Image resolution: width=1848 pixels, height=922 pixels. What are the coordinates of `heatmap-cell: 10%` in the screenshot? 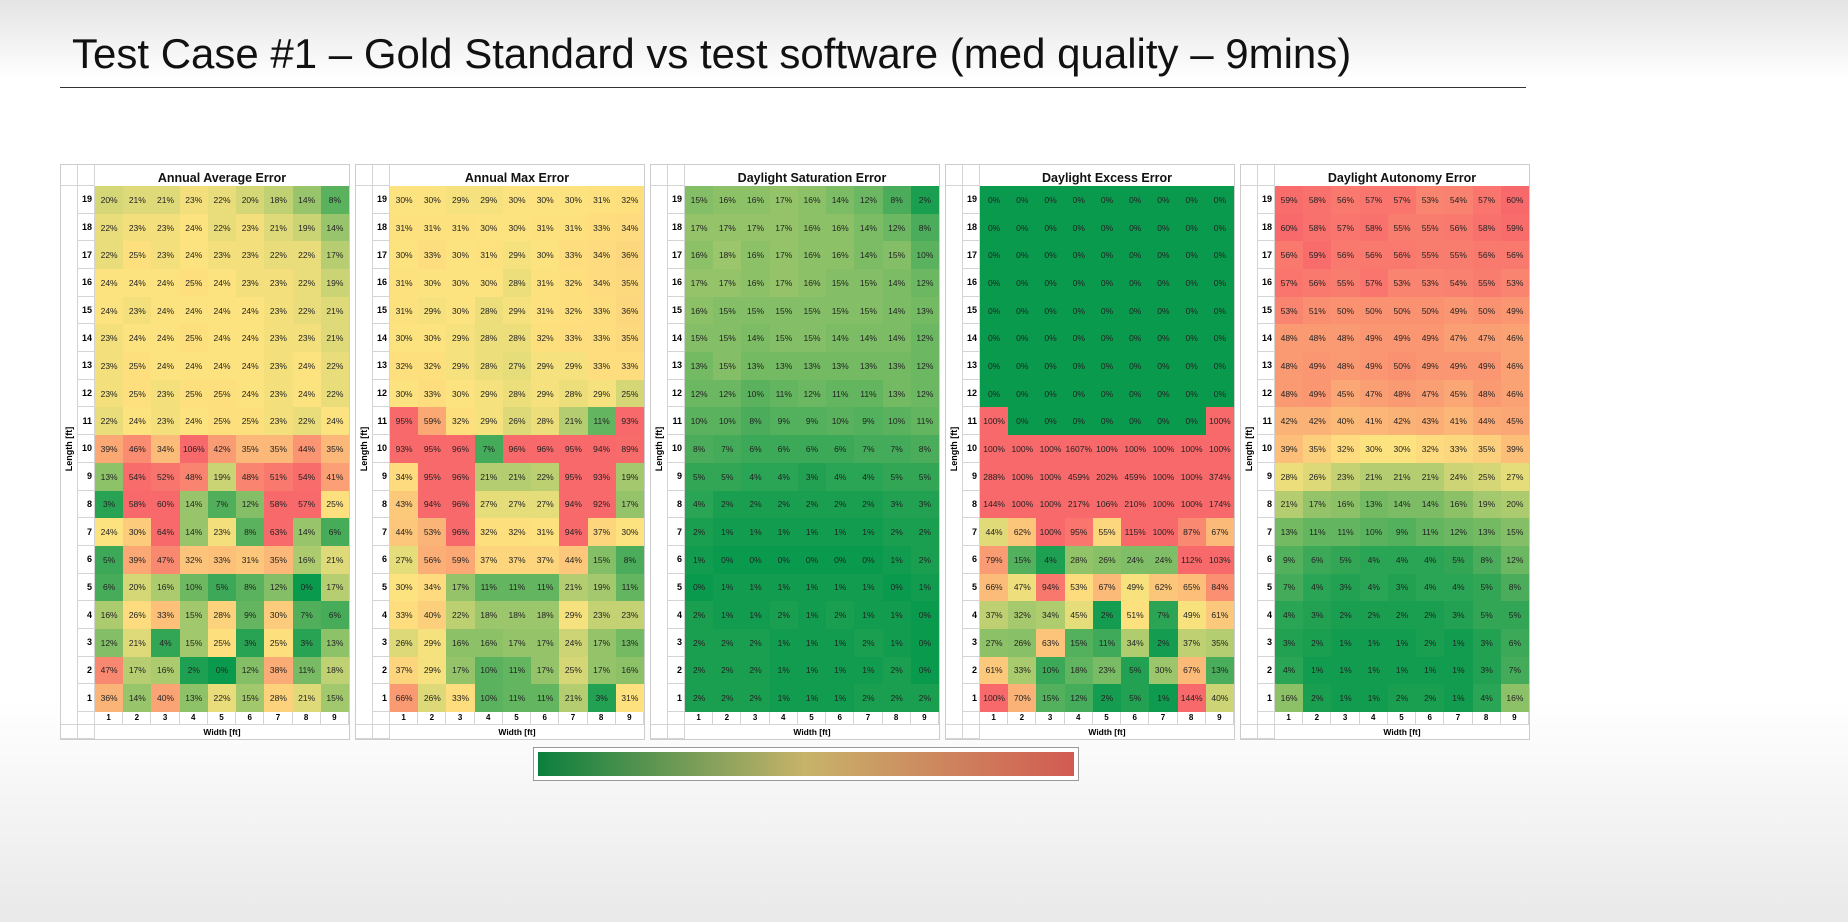 It's located at (755, 393).